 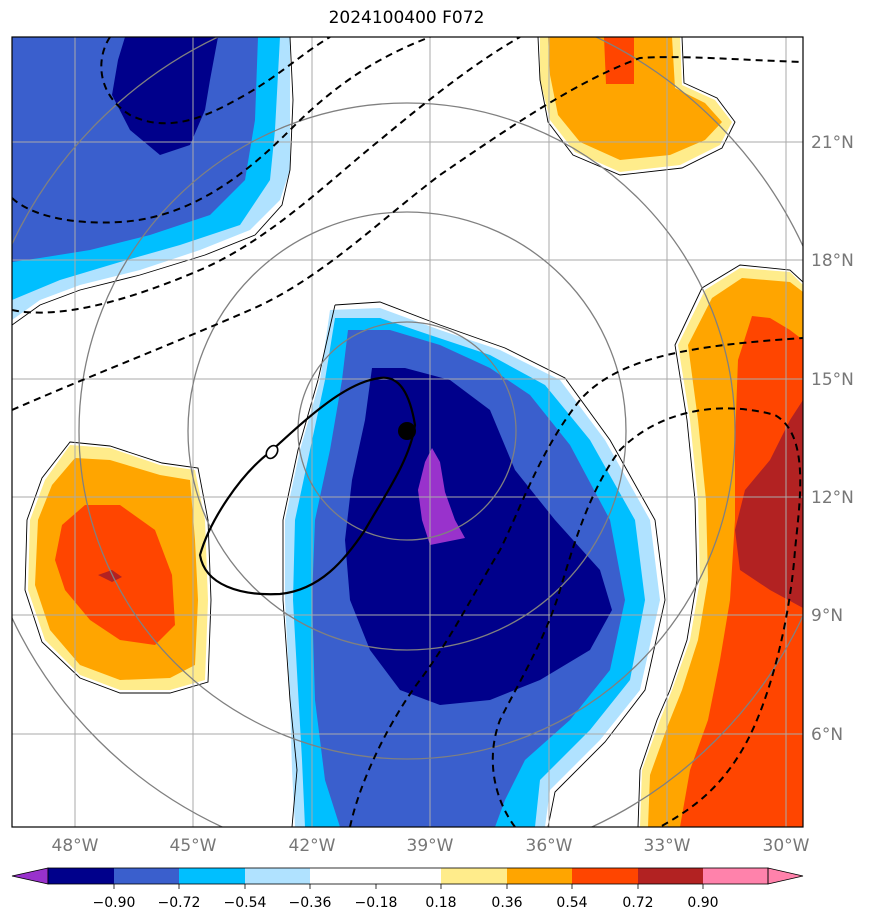 What do you see at coordinates (376, 903) in the screenshot?
I see `colorbar-tick-label: −0.18` at bounding box center [376, 903].